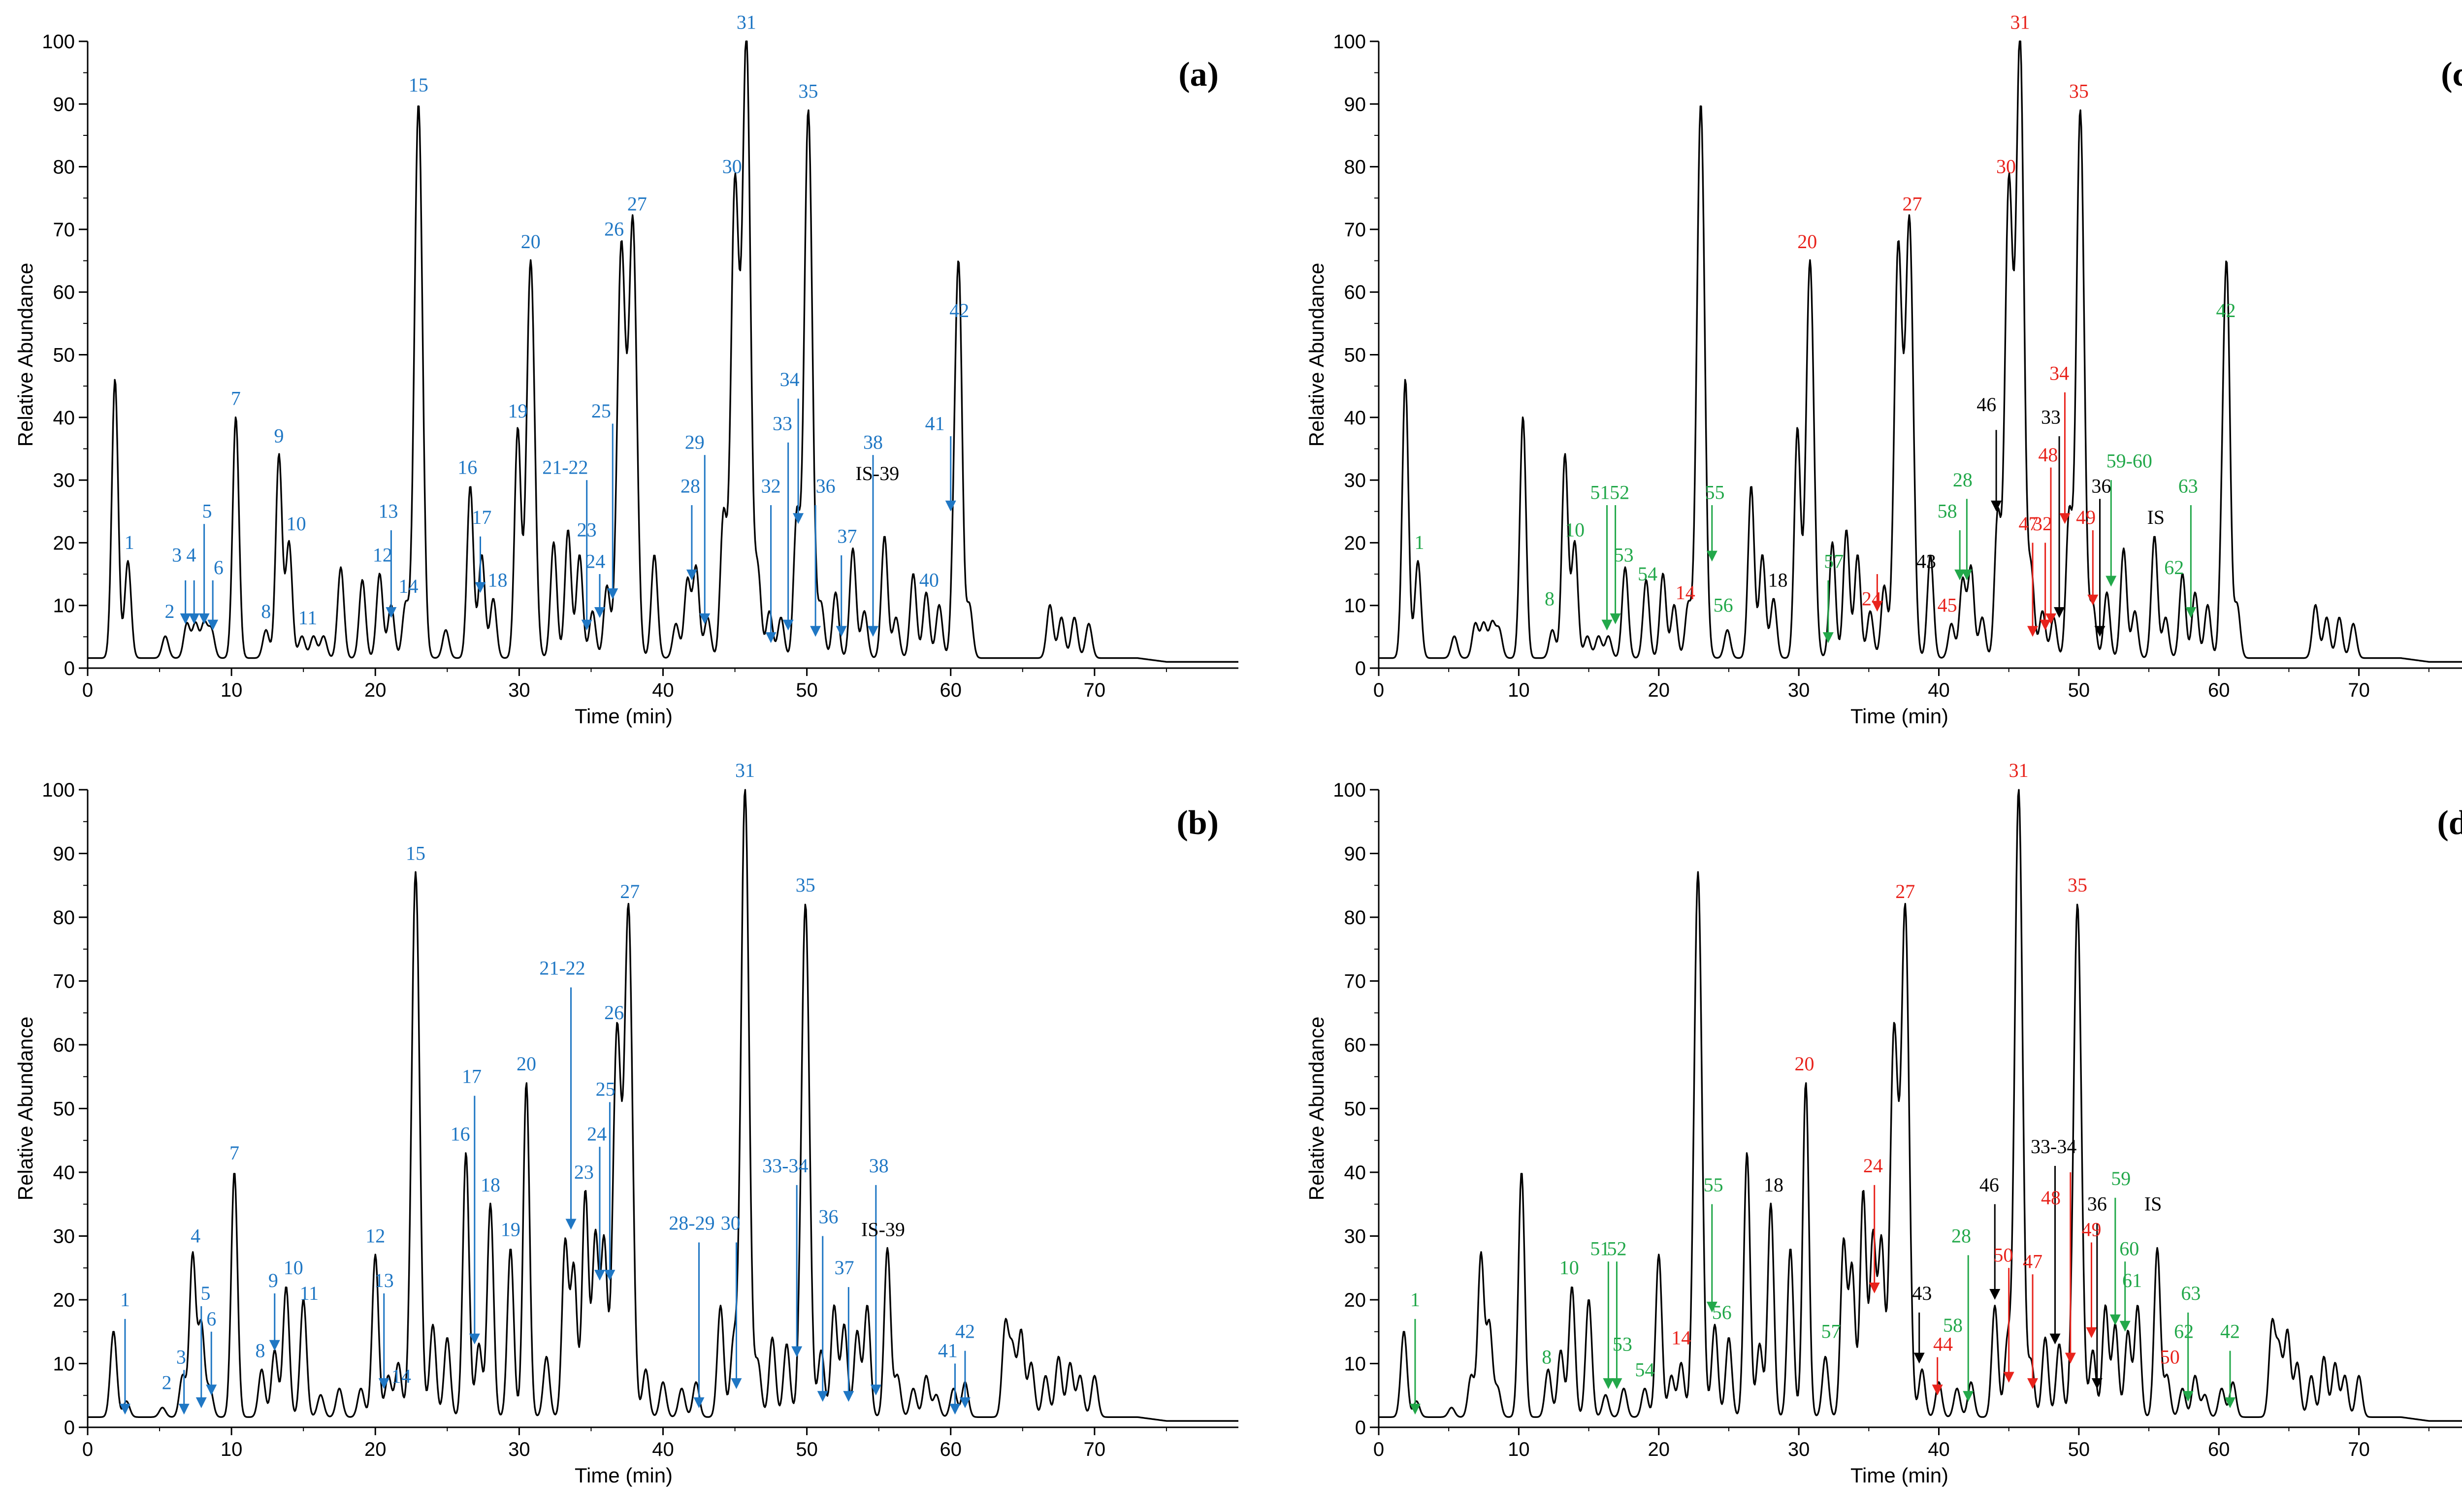 This screenshot has height=1512, width=2462. What do you see at coordinates (630, 891) in the screenshot?
I see `peak-label: 27` at bounding box center [630, 891].